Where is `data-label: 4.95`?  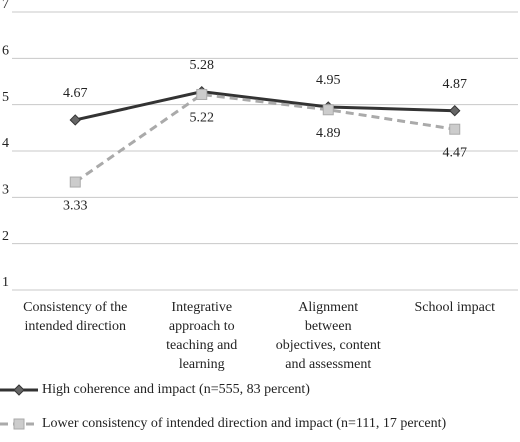 data-label: 4.95 is located at coordinates (328, 80).